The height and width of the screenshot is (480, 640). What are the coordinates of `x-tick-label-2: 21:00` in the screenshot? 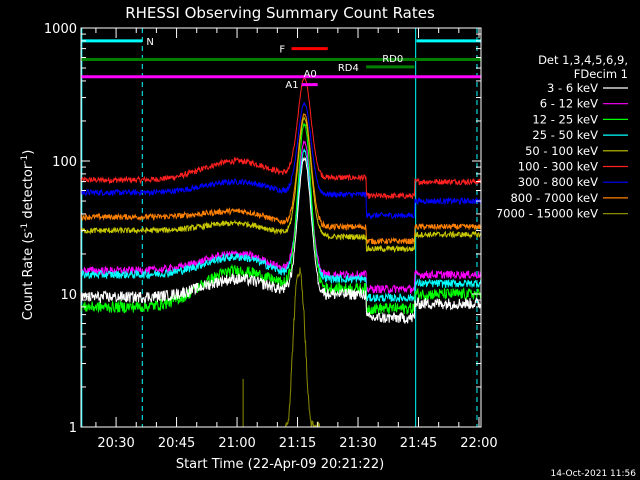 It's located at (236, 443).